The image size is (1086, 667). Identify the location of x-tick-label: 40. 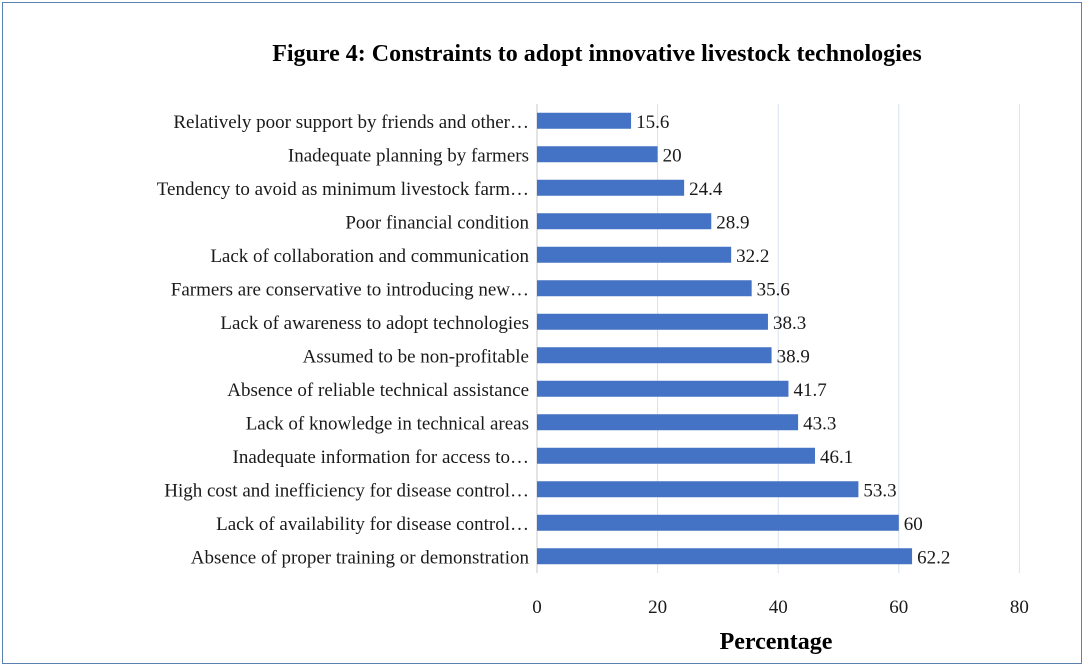
(778, 607).